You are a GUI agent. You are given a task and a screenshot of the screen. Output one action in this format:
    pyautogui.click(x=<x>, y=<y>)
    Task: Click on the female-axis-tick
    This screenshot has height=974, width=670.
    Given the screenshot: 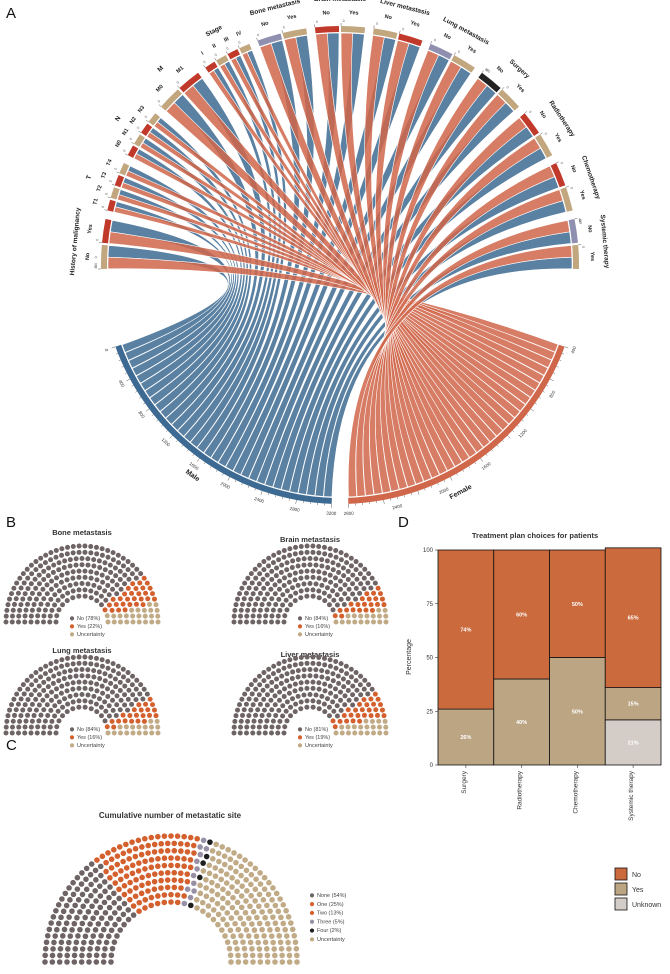 What is the action you would take?
    pyautogui.click(x=481, y=460)
    